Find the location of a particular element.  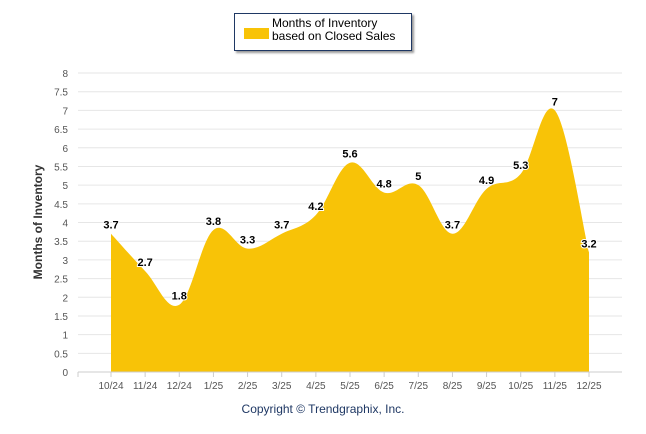

y-tick-label: 2.5 is located at coordinates (61, 280).